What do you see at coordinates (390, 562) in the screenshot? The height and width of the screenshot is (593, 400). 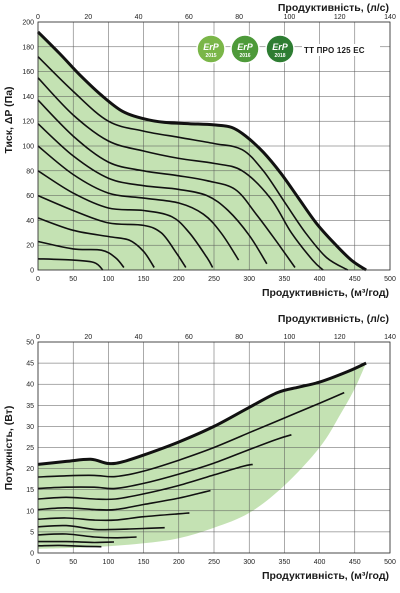 I see `x-tick-label: 500` at bounding box center [390, 562].